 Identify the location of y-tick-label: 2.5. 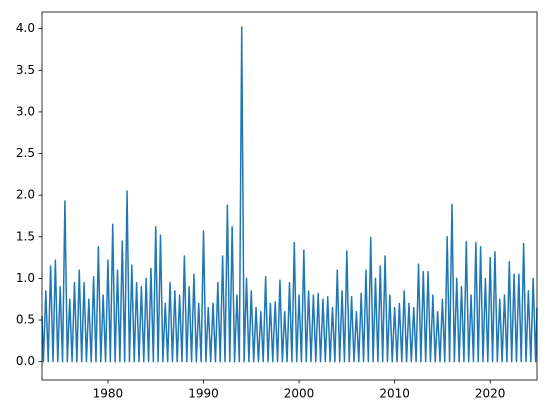
(25, 153).